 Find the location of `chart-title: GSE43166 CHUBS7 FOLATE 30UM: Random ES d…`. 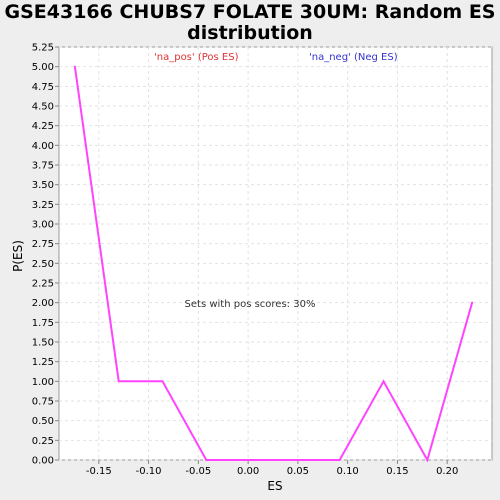

chart-title: GSE43166 CHUBS7 FOLATE 30UM: Random ES d… is located at coordinates (250, 23).